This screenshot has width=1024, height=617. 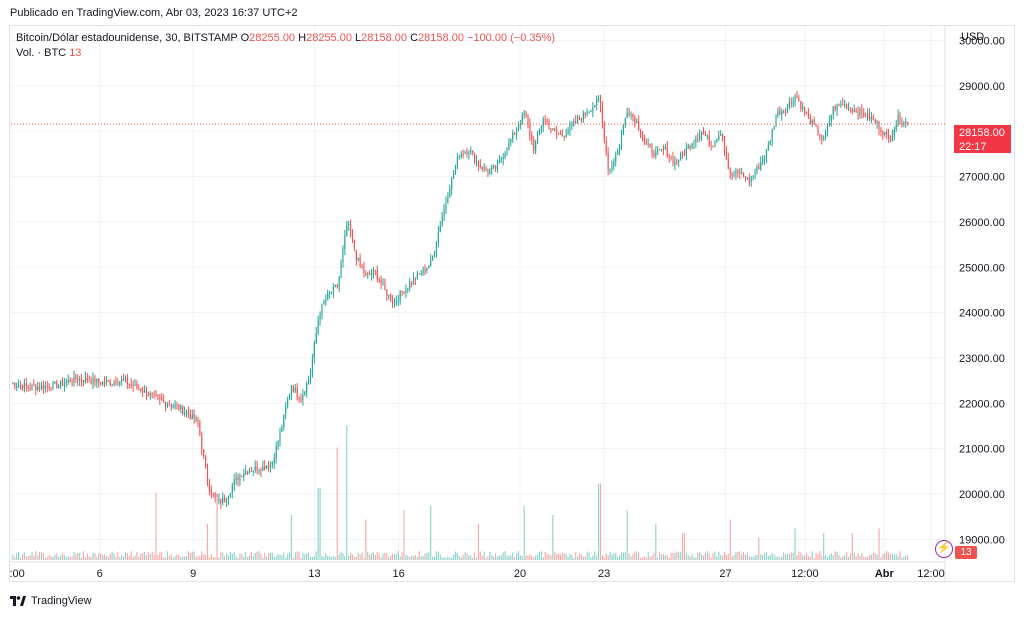 What do you see at coordinates (41, 53) in the screenshot?
I see `volume-label: Vol. · BTC` at bounding box center [41, 53].